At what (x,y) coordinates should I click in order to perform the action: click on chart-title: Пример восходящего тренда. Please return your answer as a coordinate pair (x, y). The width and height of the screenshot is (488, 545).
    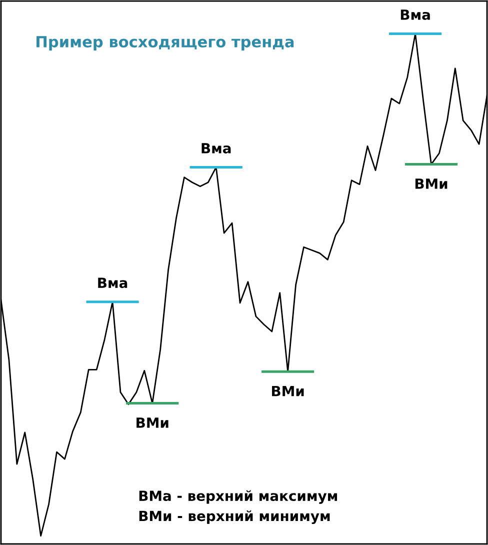
    Looking at the image, I should click on (165, 43).